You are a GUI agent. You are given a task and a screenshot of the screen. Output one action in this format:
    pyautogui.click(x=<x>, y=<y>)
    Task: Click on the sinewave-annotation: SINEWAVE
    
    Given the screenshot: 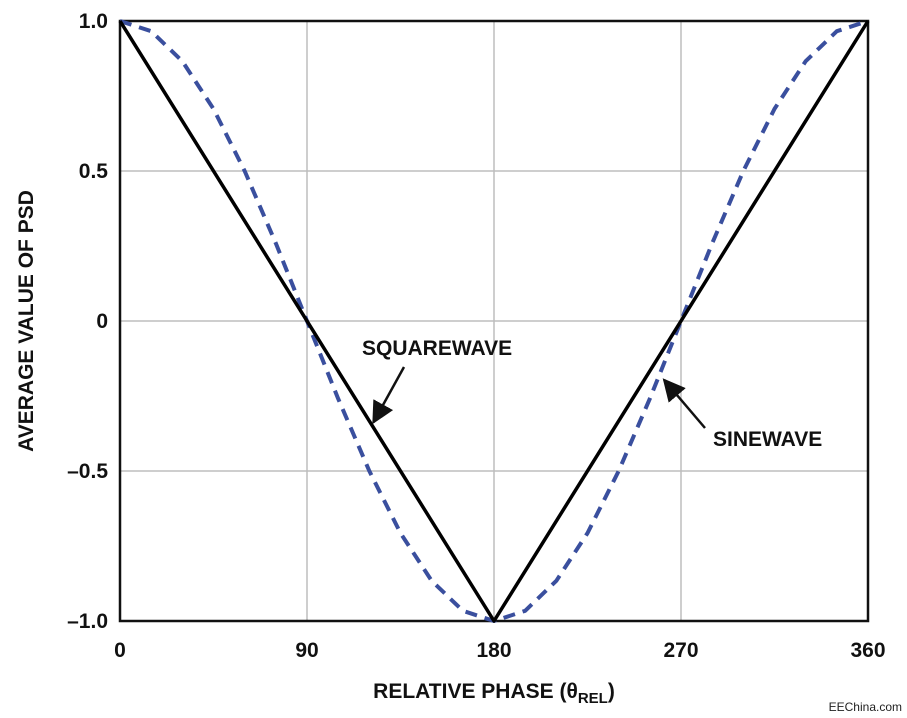 What is the action you would take?
    pyautogui.click(x=767, y=439)
    